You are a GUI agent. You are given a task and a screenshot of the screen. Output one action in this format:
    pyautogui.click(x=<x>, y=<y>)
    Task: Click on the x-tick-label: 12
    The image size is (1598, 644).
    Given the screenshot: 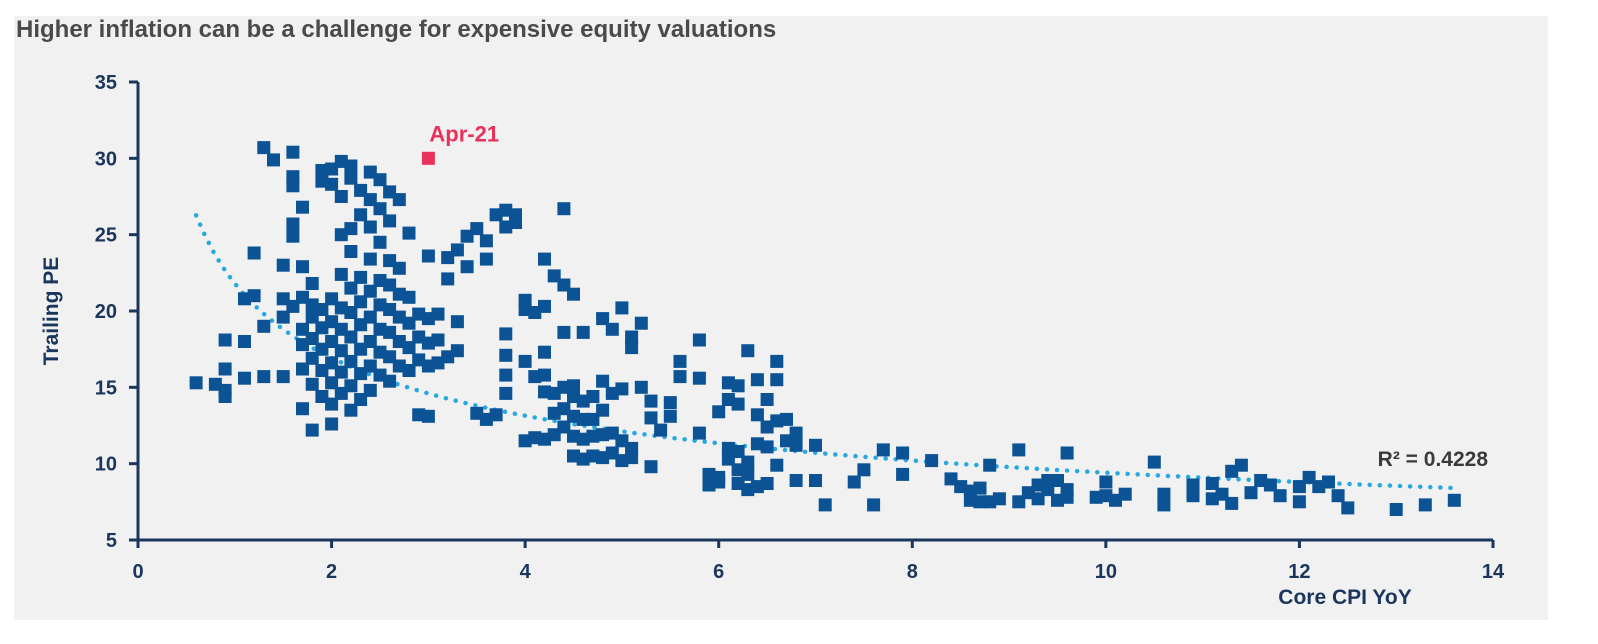 What is the action you would take?
    pyautogui.click(x=1299, y=572)
    